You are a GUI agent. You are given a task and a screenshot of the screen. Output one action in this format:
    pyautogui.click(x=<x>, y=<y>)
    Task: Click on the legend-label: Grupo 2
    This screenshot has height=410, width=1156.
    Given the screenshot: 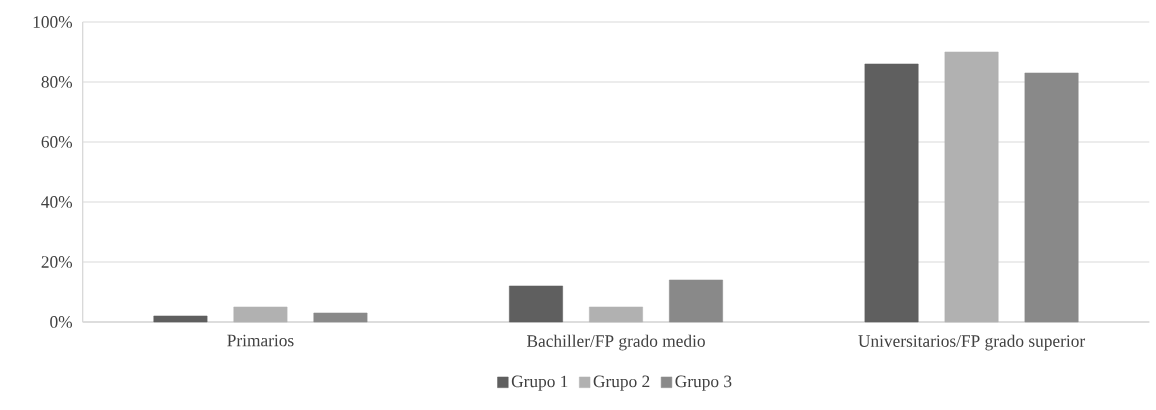 What is the action you would take?
    pyautogui.click(x=621, y=383)
    